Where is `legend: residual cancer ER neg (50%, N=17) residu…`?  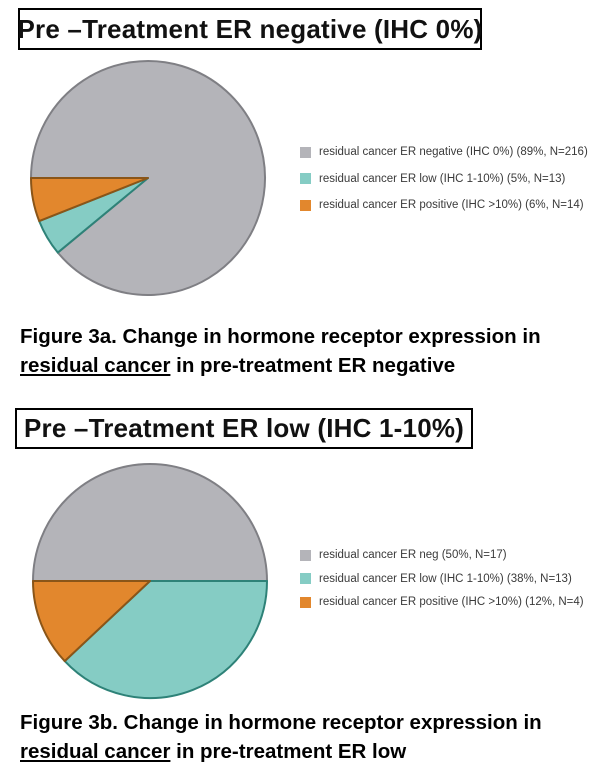 legend: residual cancer ER neg (50%, N=17) residu… is located at coordinates (442, 578).